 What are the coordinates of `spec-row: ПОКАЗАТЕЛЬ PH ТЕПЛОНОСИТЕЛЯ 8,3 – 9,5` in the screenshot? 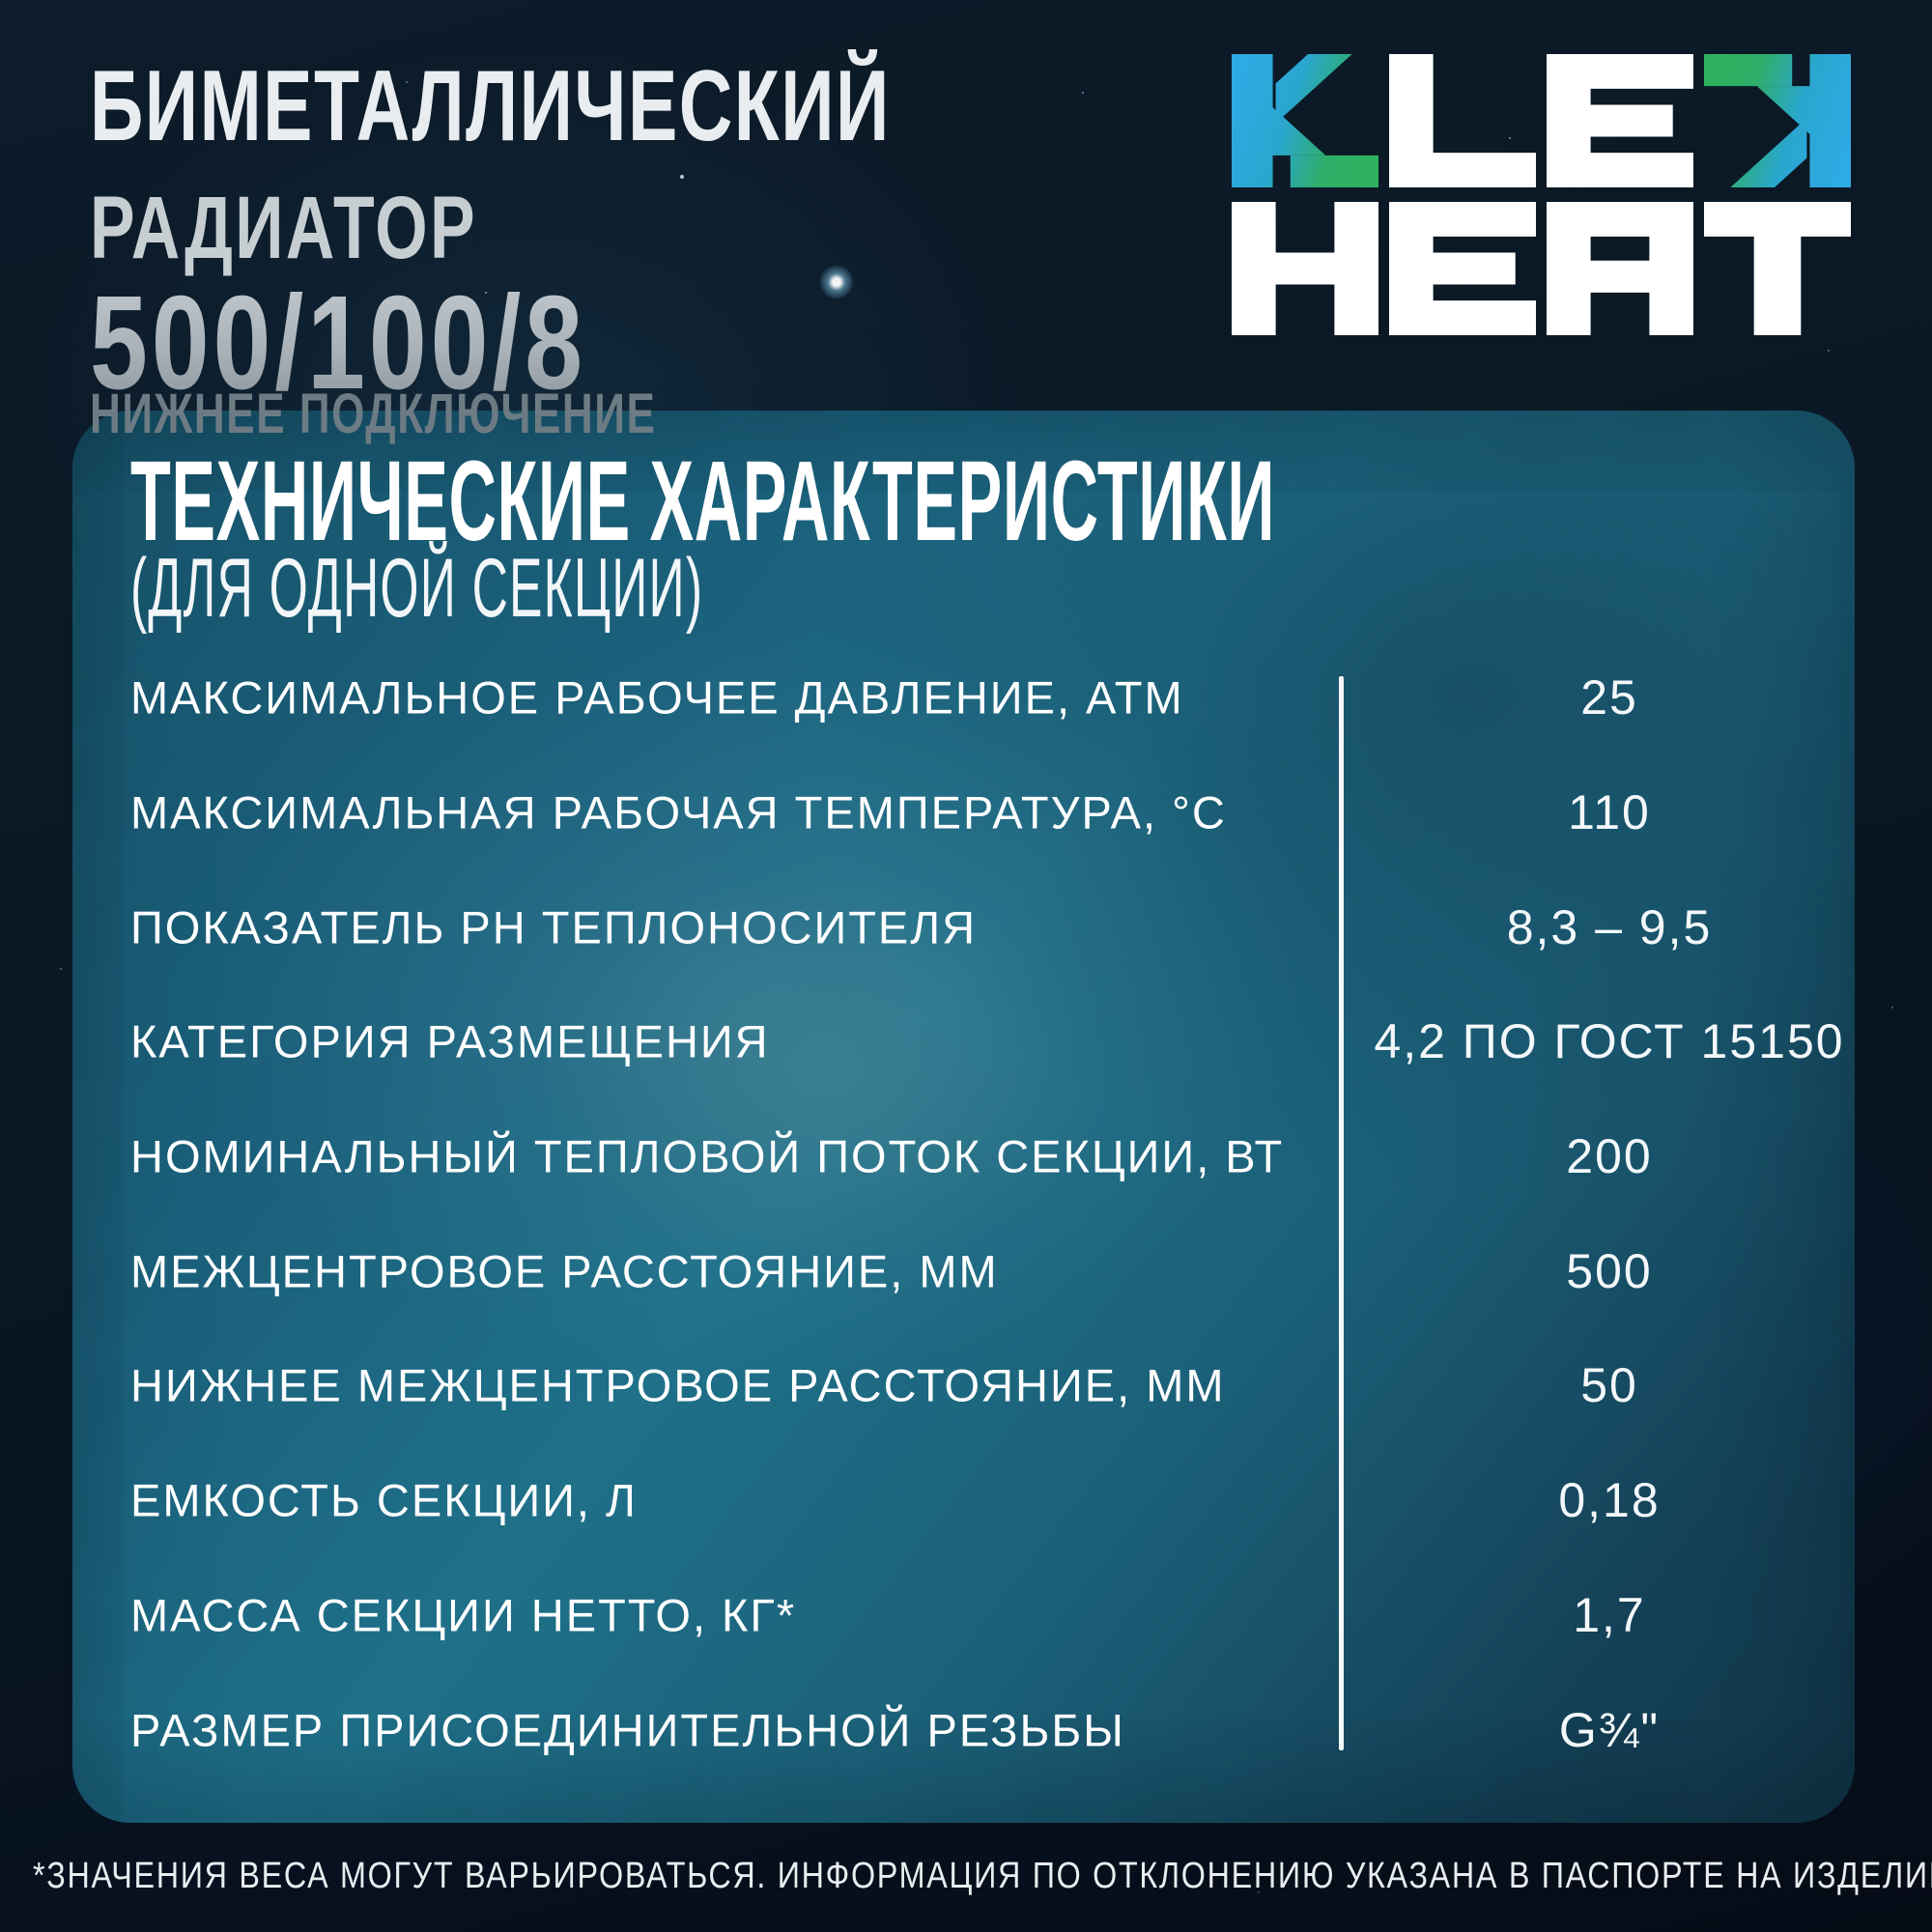 It's located at (966, 926).